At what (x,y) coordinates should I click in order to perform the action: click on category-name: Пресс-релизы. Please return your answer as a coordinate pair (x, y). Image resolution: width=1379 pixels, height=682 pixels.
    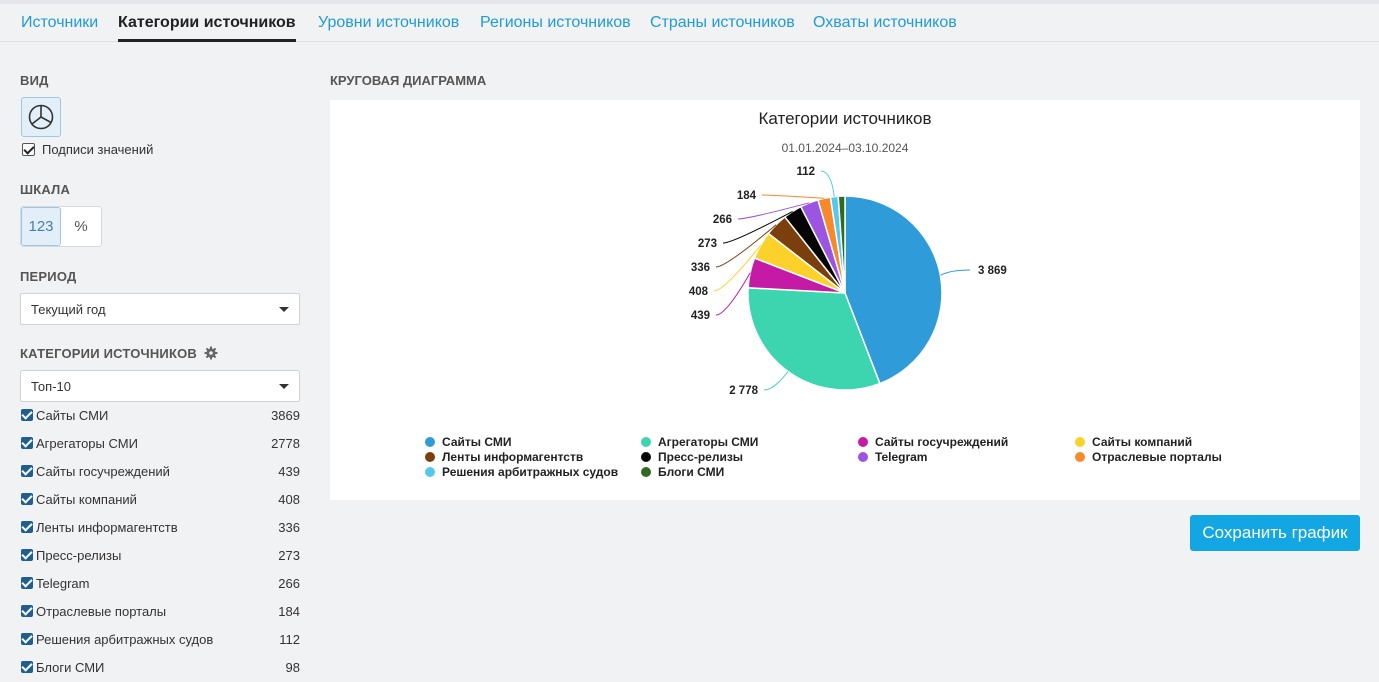
    Looking at the image, I should click on (79, 555).